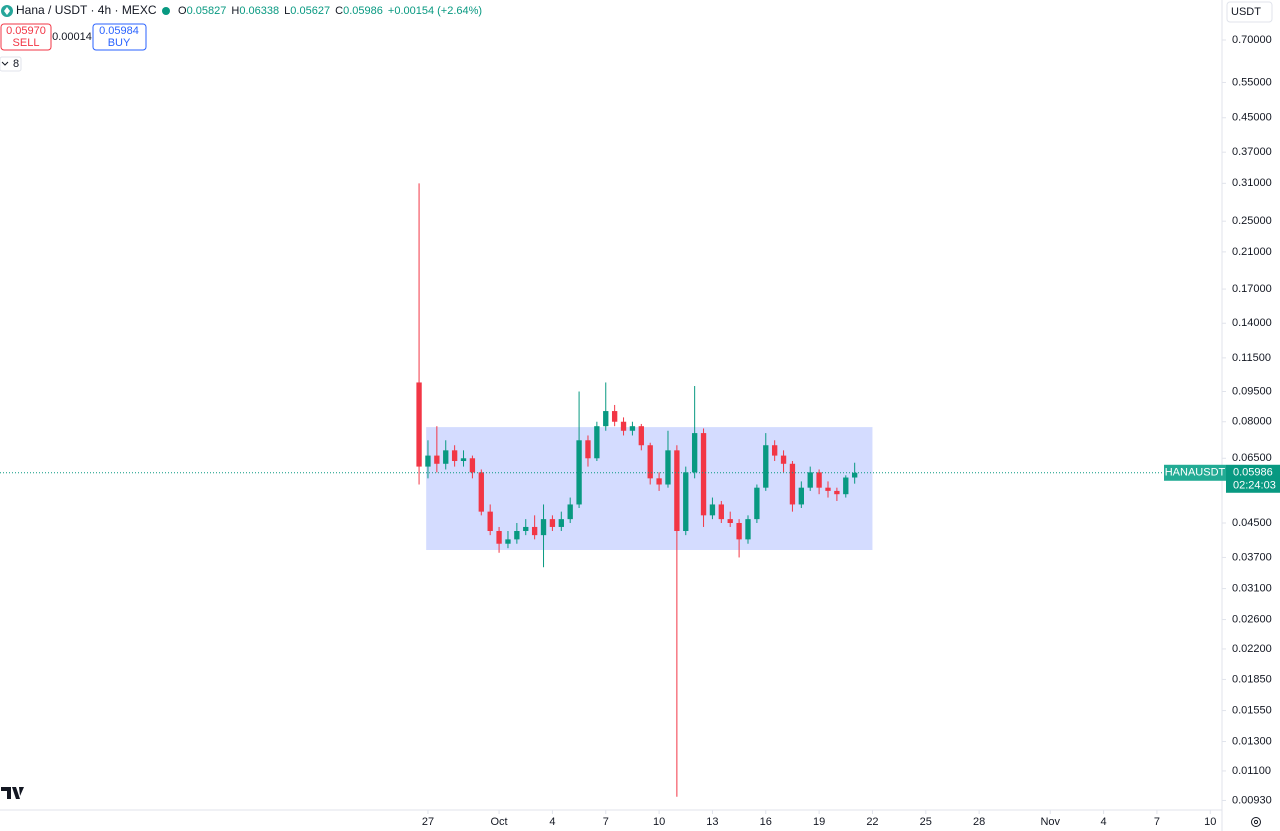  Describe the element at coordinates (1252, 152) in the screenshot. I see `y-tick-label: 0.37000` at that location.